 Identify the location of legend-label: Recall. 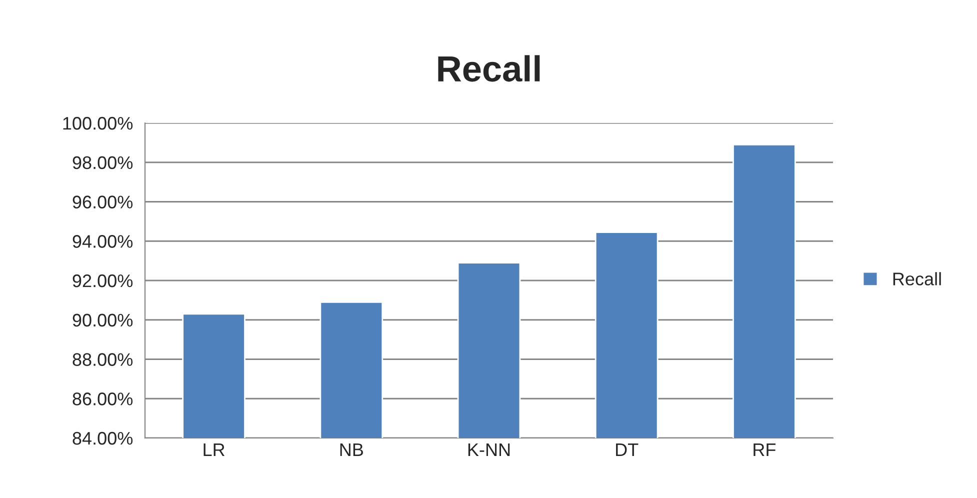
(917, 279).